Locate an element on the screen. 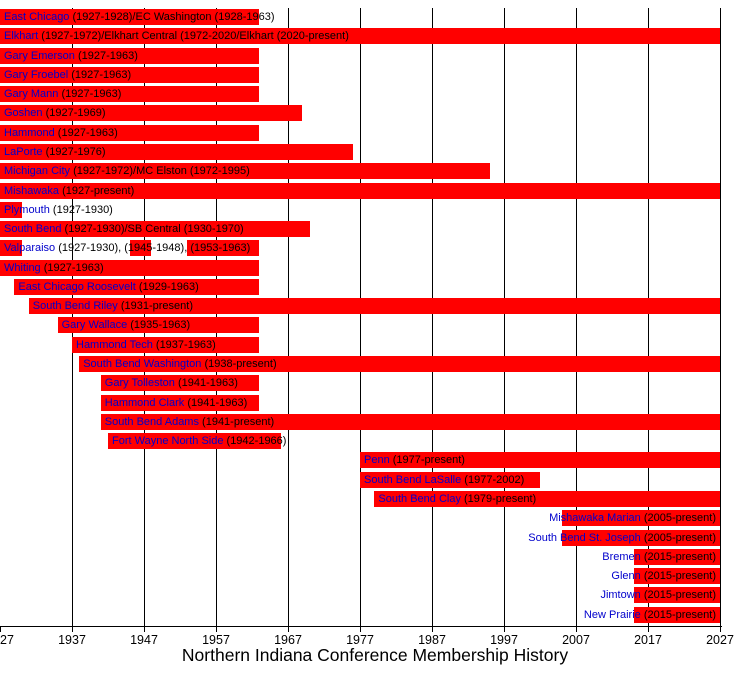  school-link: Whiting is located at coordinates (22, 267).